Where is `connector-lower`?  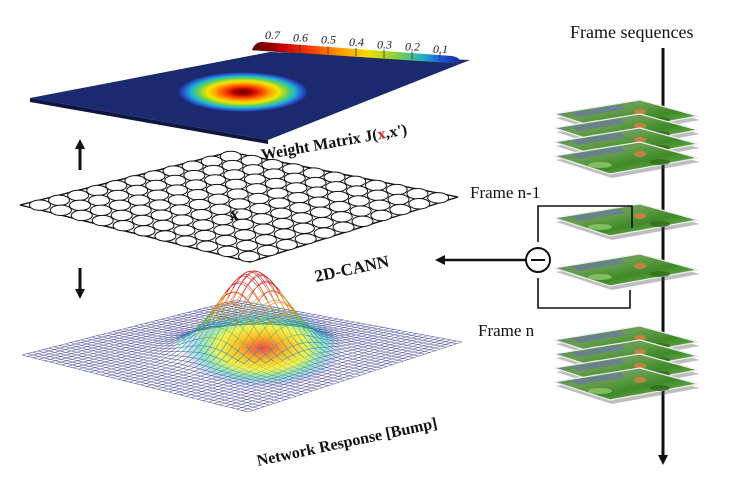
connector-lower is located at coordinates (584, 293).